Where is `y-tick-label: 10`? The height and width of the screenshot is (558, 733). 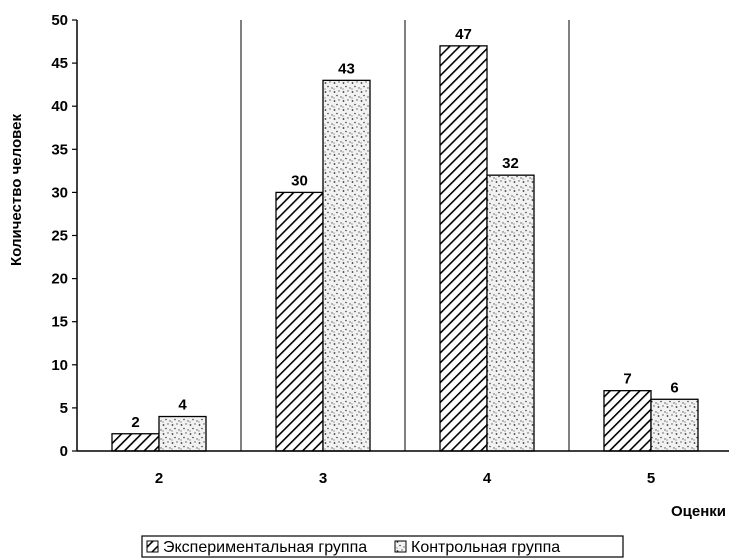
y-tick-label: 10 is located at coordinates (59, 365).